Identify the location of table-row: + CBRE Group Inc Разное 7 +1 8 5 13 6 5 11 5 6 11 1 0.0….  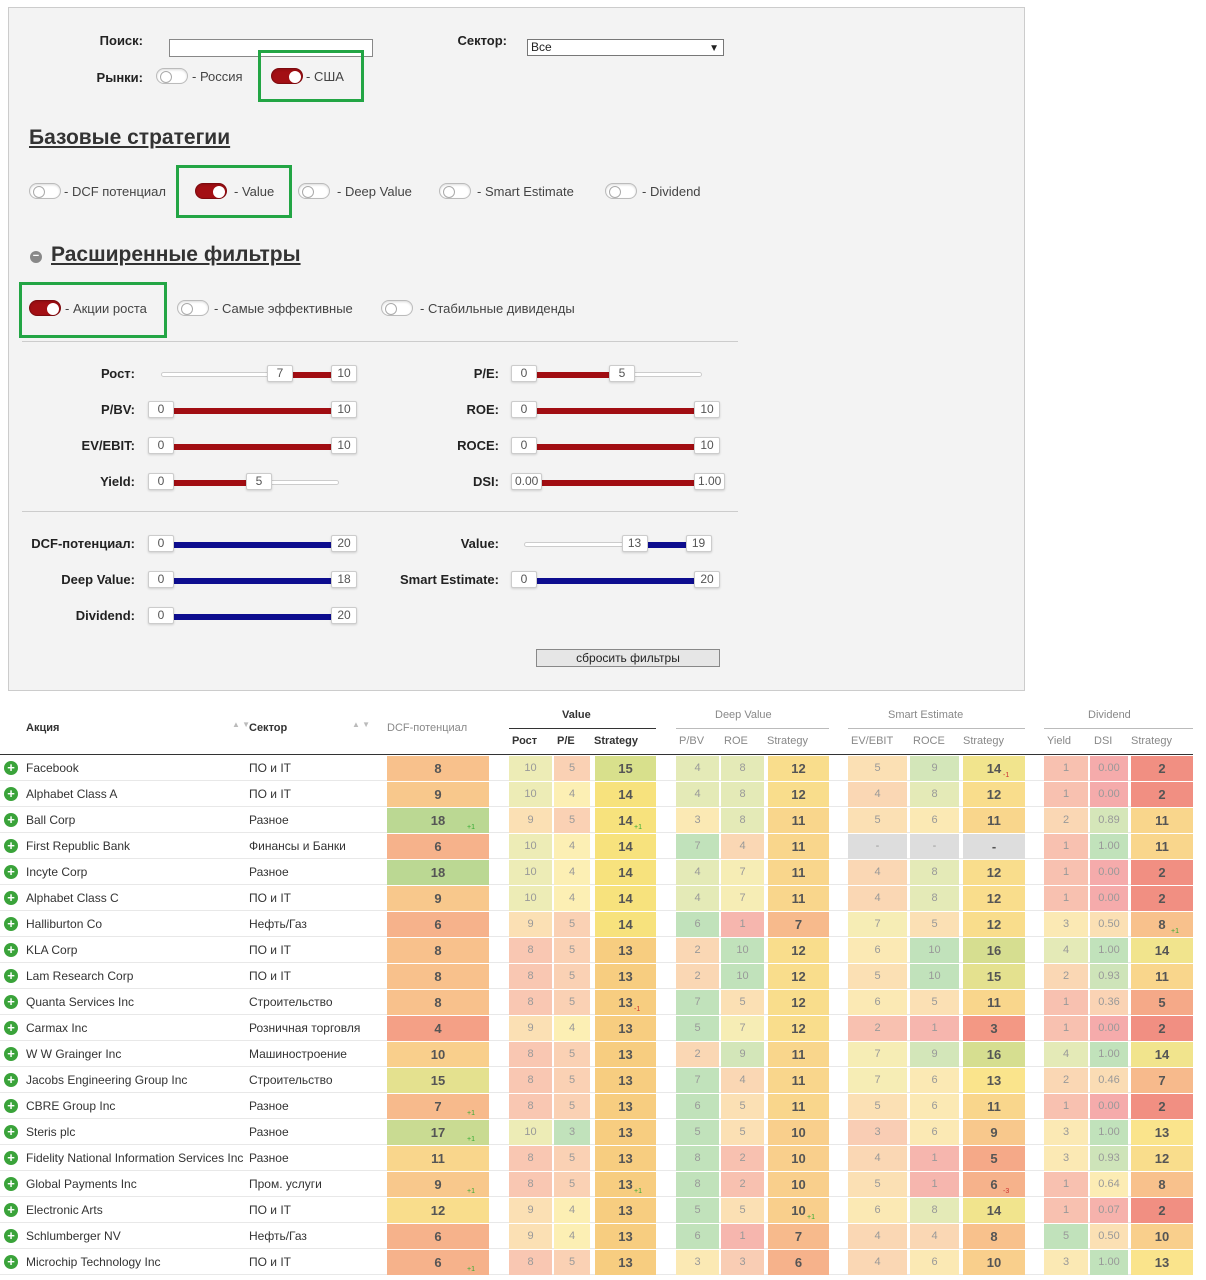
(603, 1106).